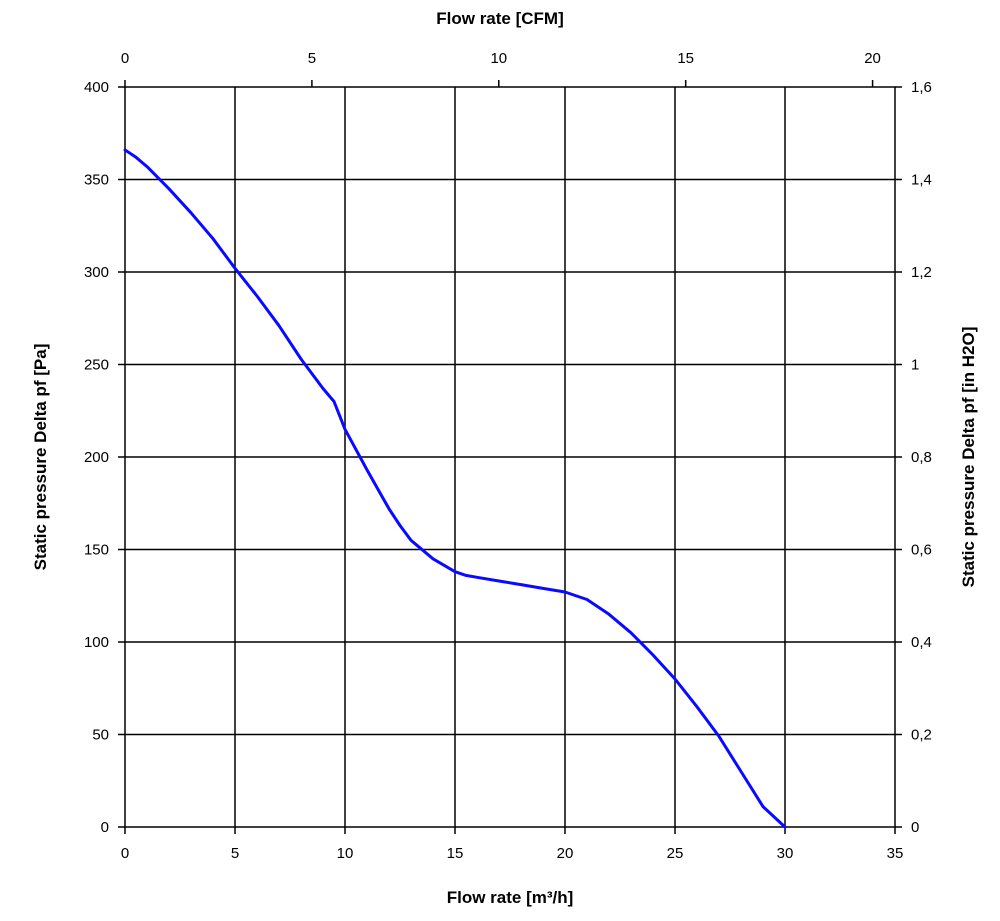  Describe the element at coordinates (915, 827) in the screenshot. I see `y2-tick-label: 0` at that location.